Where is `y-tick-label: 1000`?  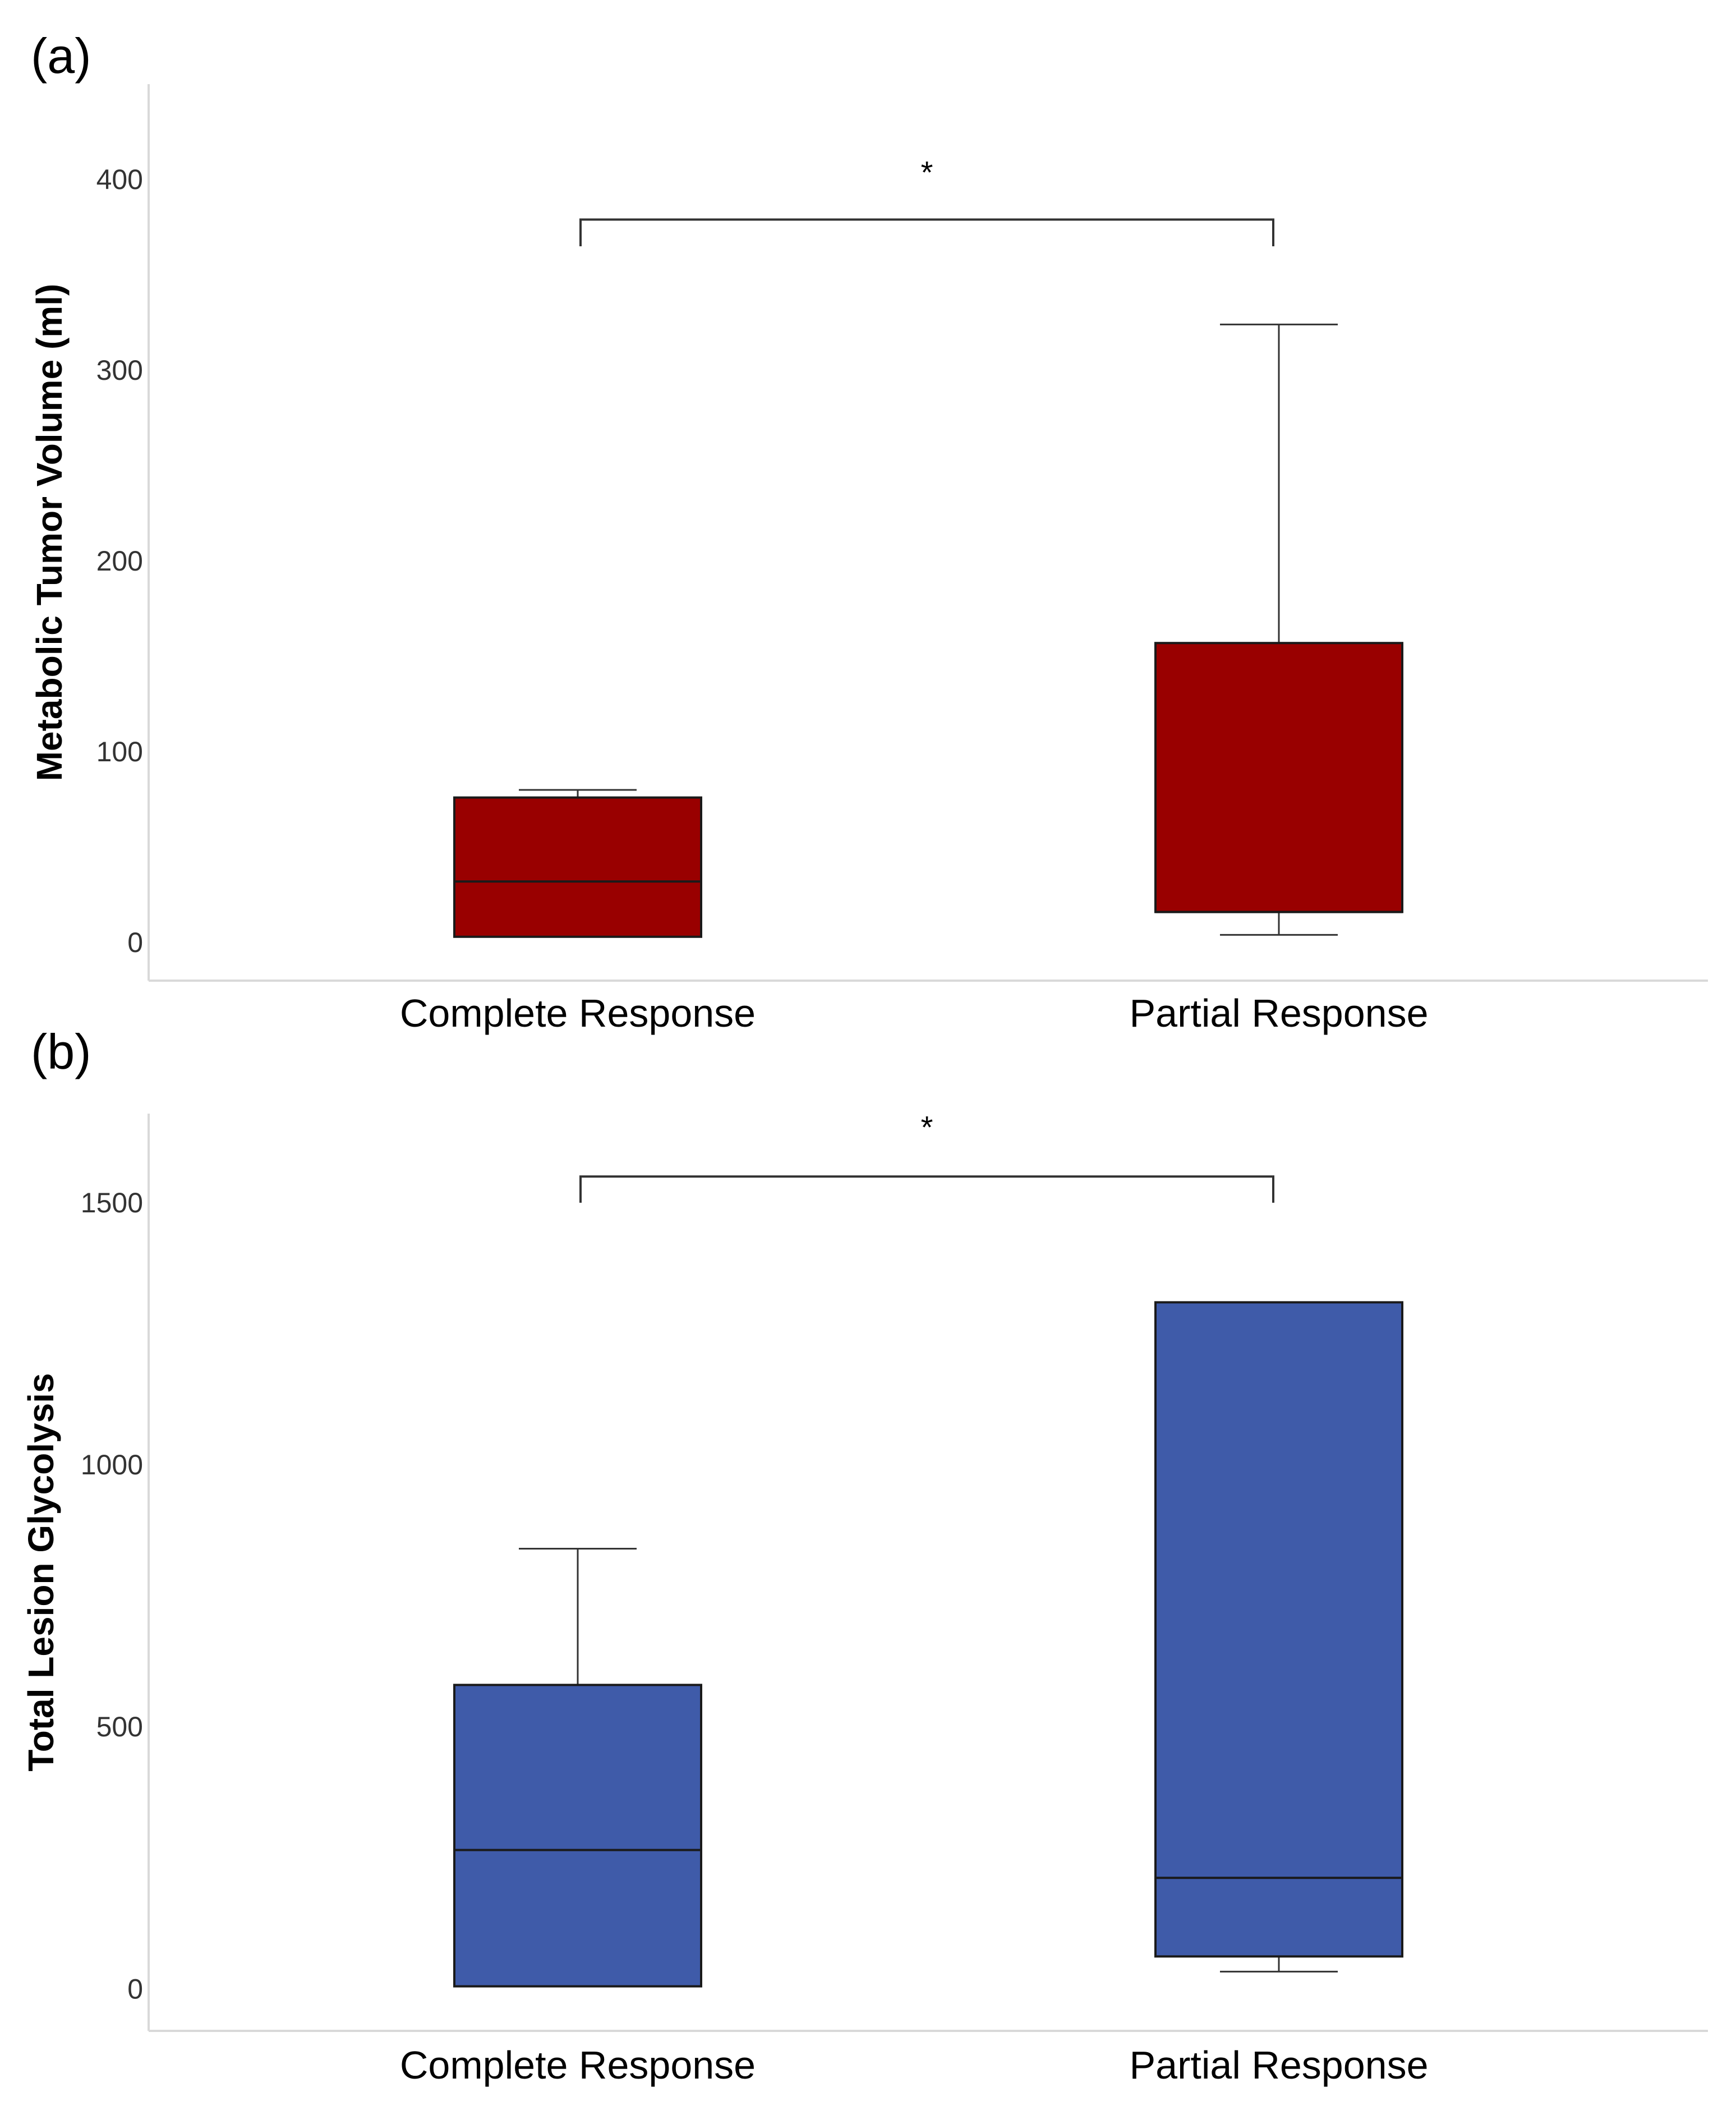 y-tick-label: 1000 is located at coordinates (112, 1465).